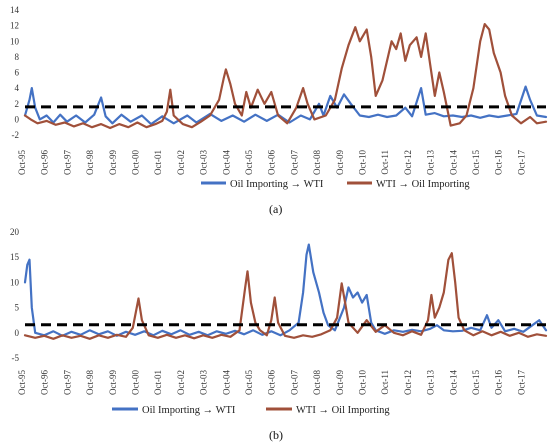  Describe the element at coordinates (285, 105) in the screenshot. I see `series-line-oil-importing-to-wti` at that location.